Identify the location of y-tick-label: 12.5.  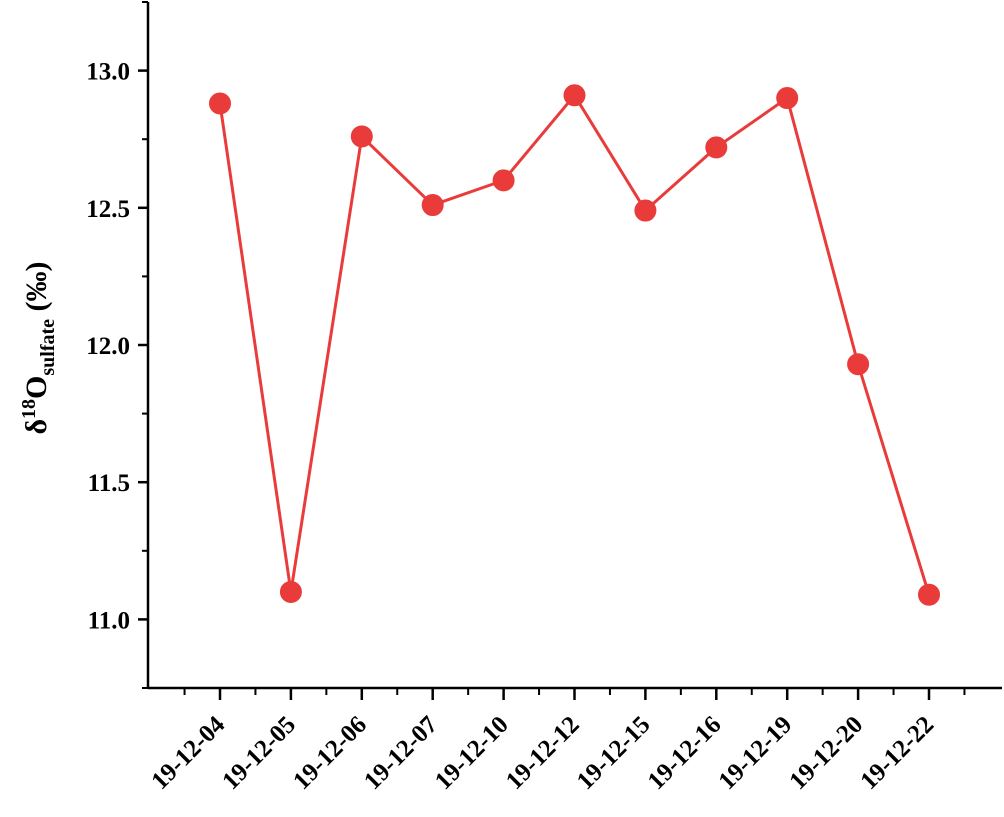
(108, 209).